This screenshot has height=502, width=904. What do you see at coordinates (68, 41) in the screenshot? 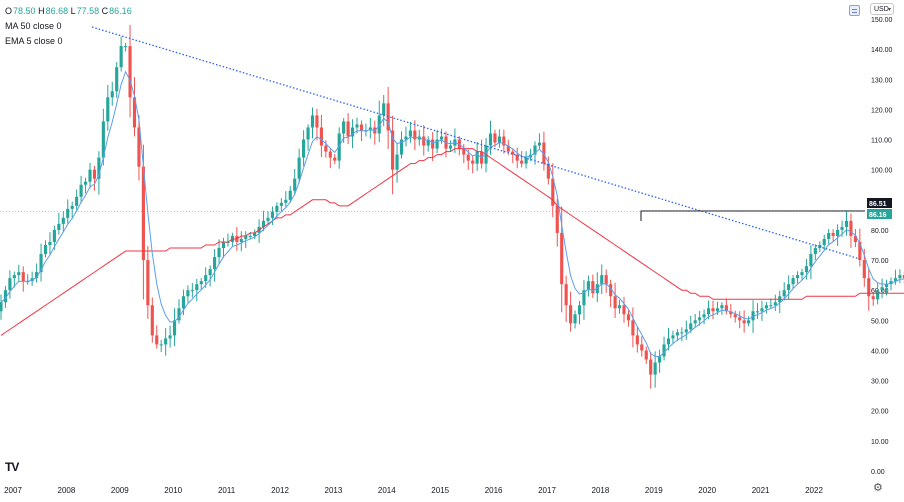
I see `indicator-ema-row: EMA 5 close 0` at bounding box center [68, 41].